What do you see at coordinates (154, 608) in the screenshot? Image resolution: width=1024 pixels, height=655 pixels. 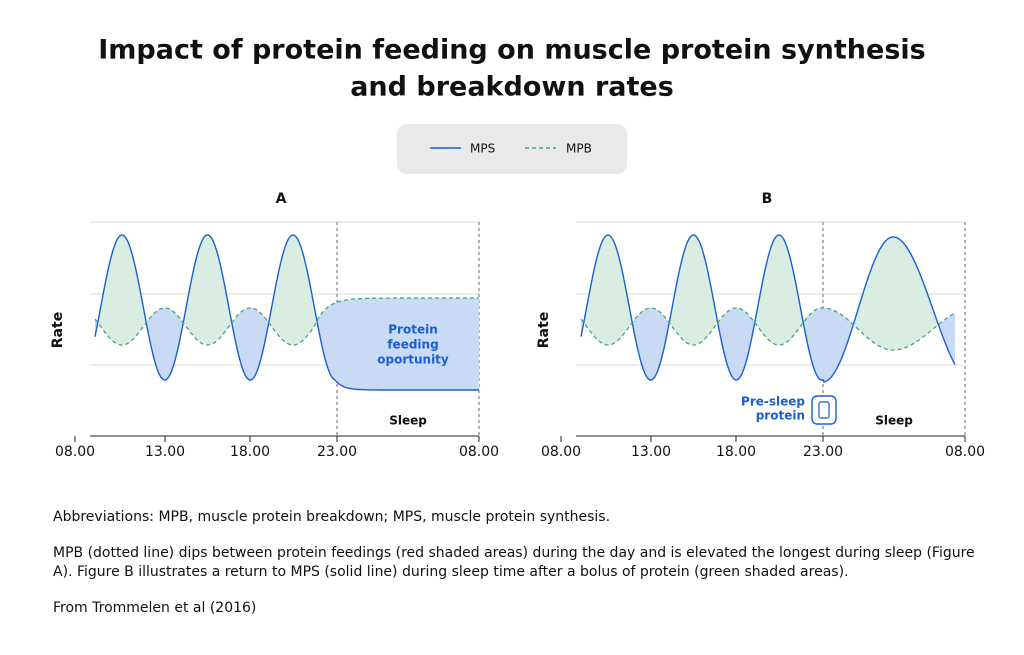 I see `note: From Trommelen et al (2016)` at bounding box center [154, 608].